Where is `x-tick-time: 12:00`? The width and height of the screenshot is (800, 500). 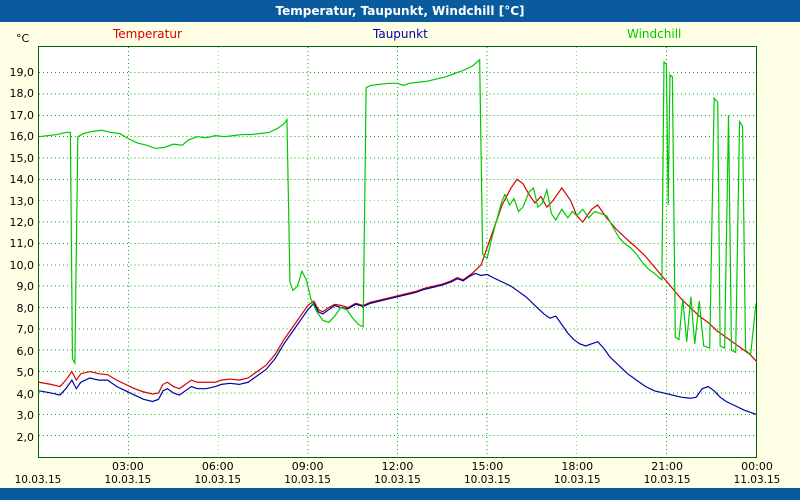 x-tick-time: 12:00 is located at coordinates (397, 466).